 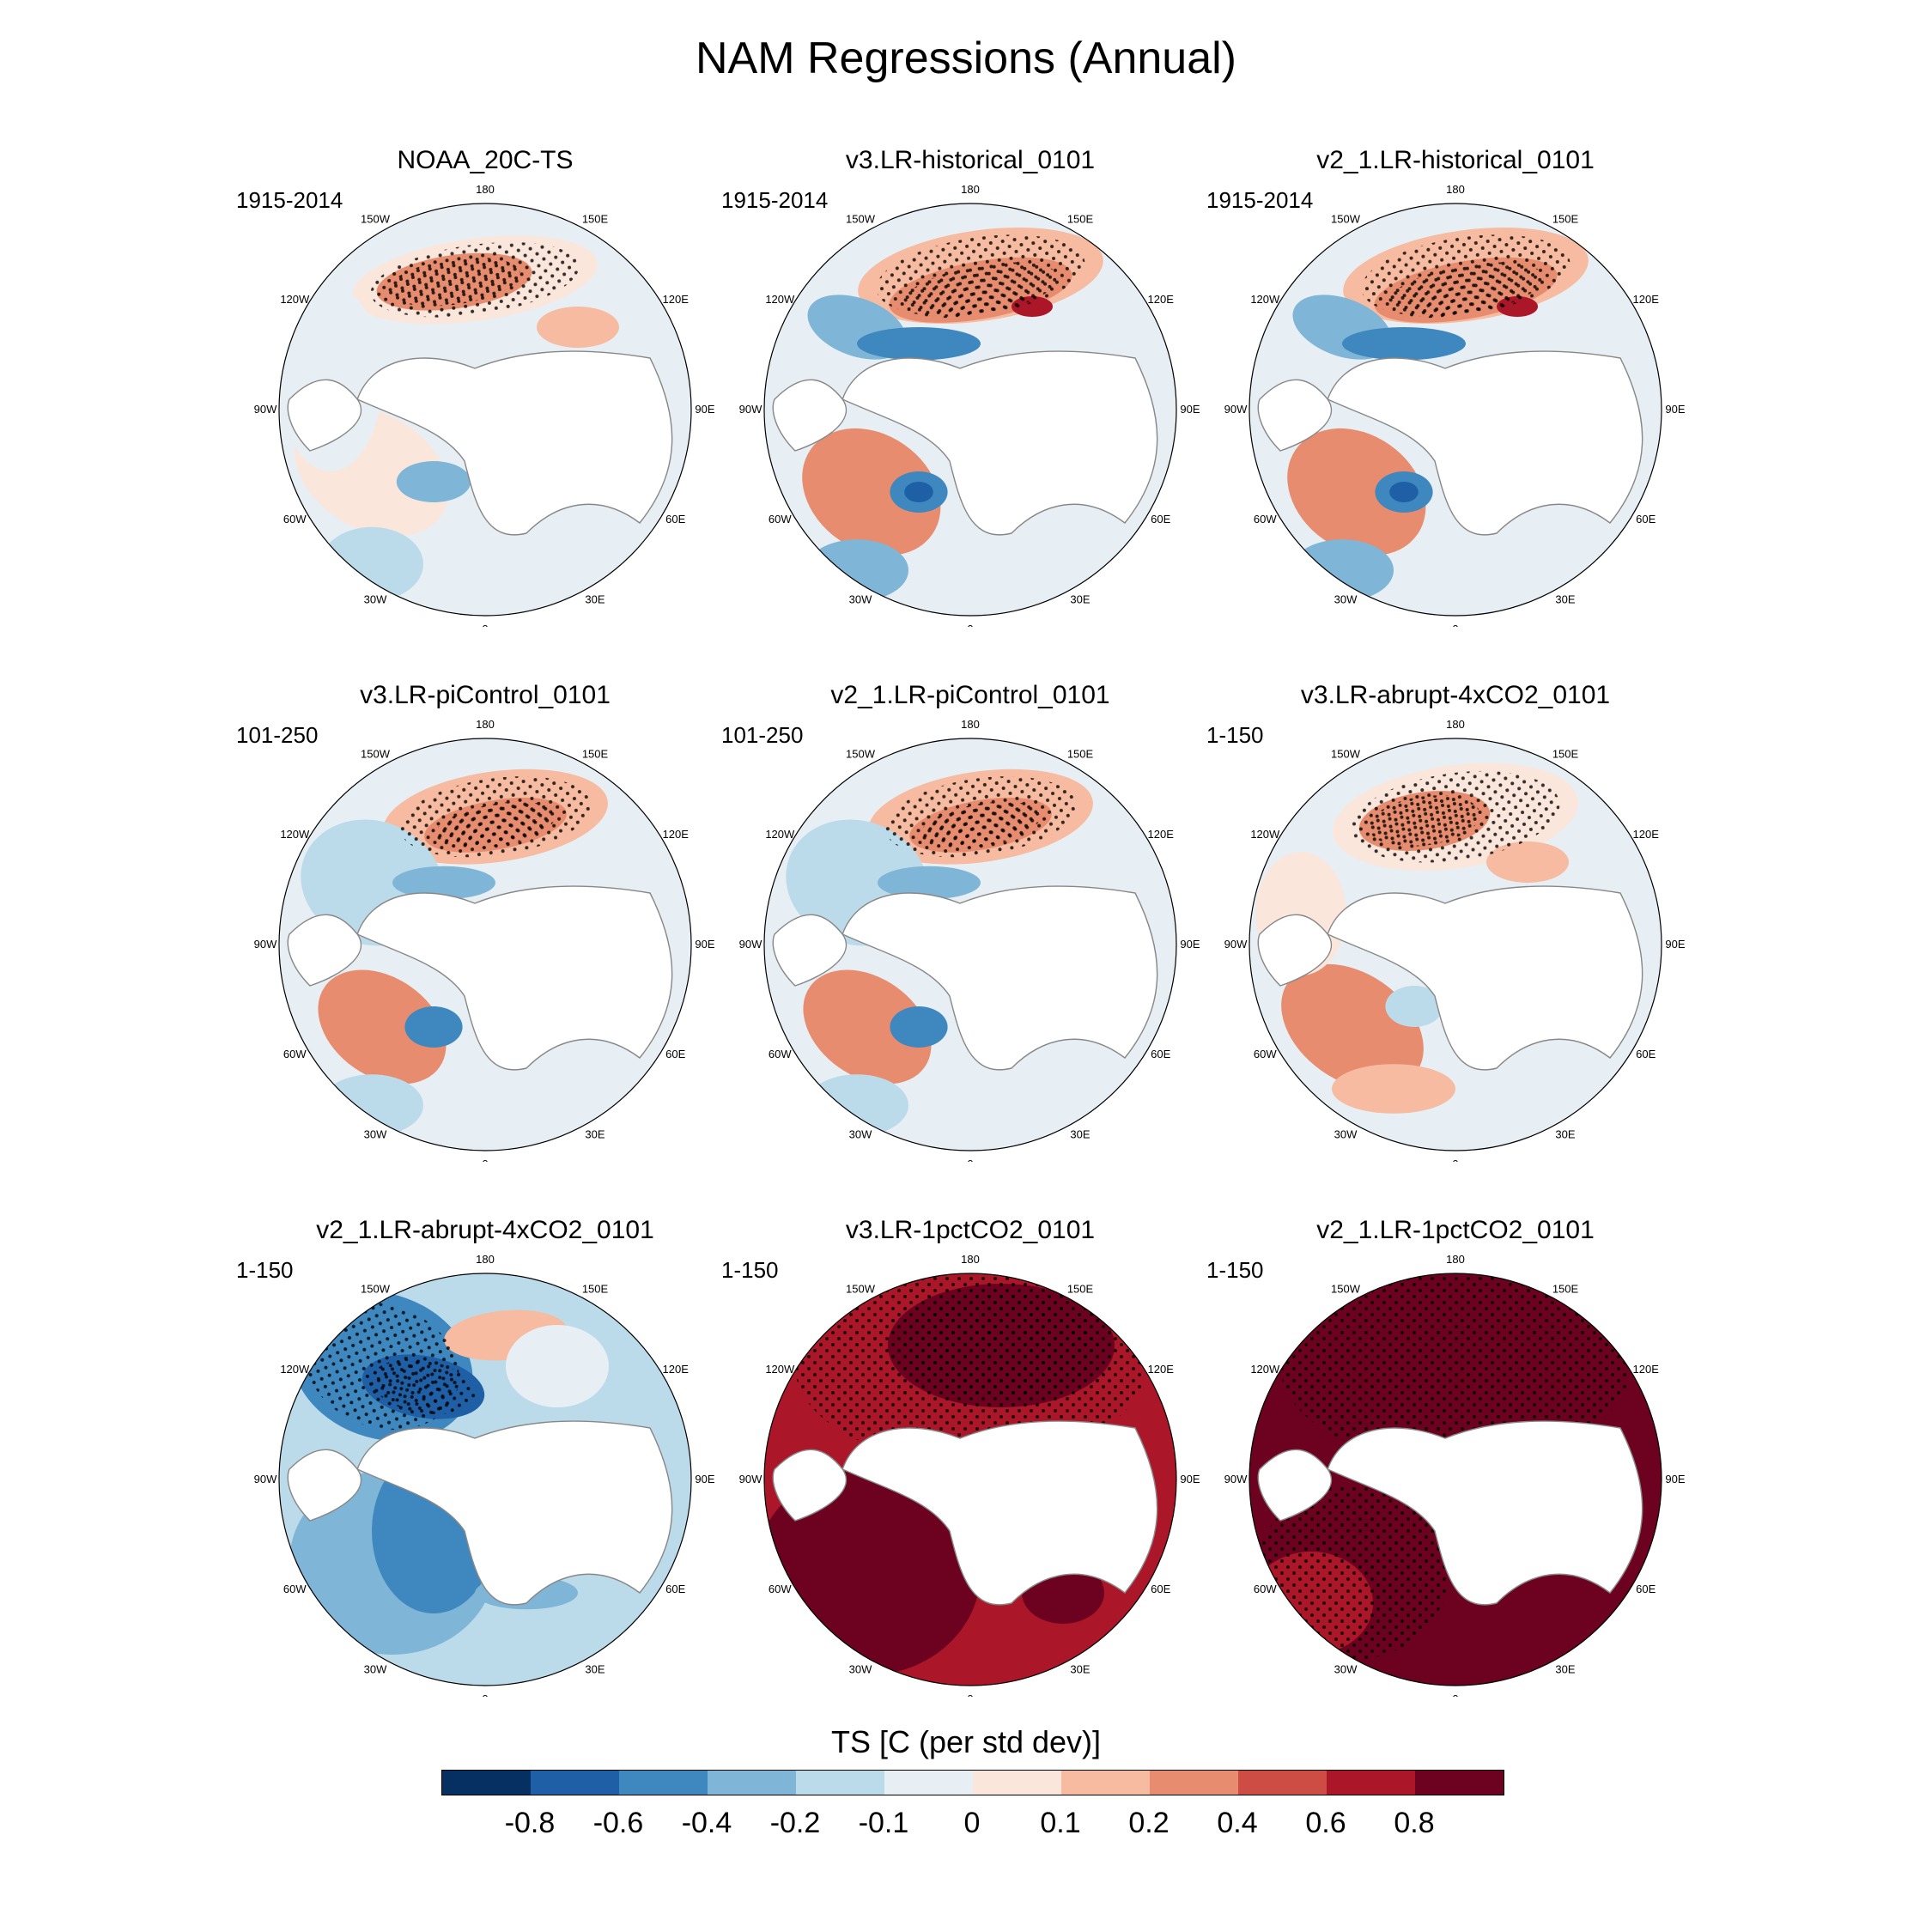 I want to click on panel-title: v3.LR-abrupt-4xCO2_0101, so click(x=1455, y=695).